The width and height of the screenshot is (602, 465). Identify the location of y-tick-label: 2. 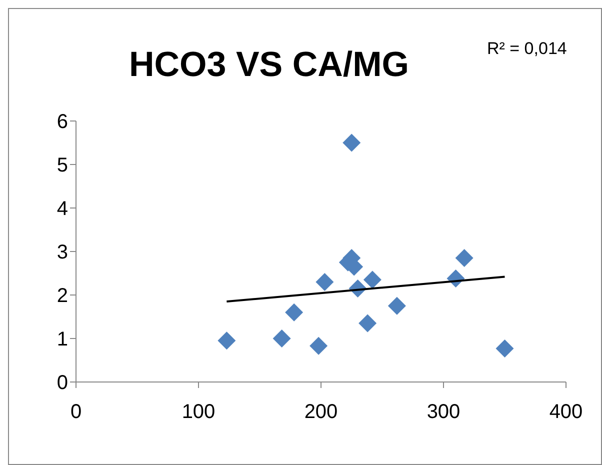
(62, 296).